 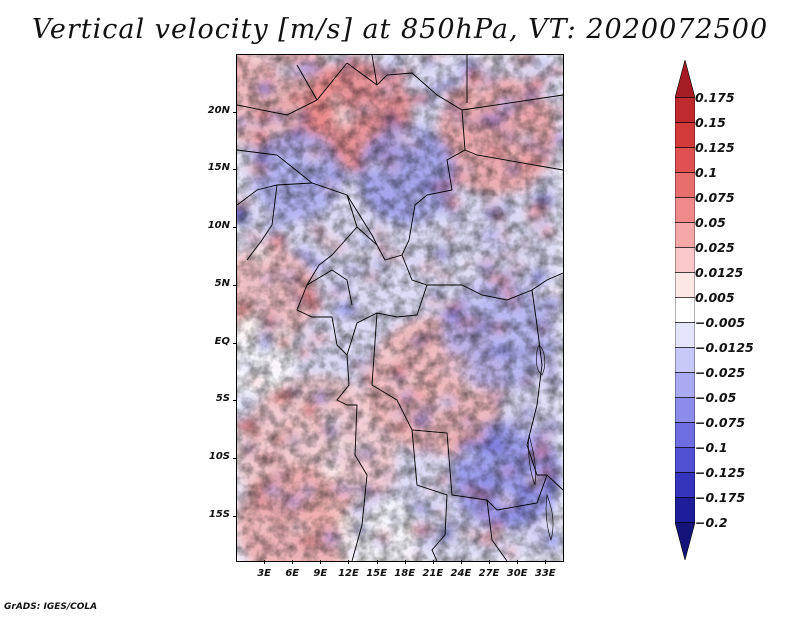 What do you see at coordinates (218, 168) in the screenshot?
I see `lat-label: 15N` at bounding box center [218, 168].